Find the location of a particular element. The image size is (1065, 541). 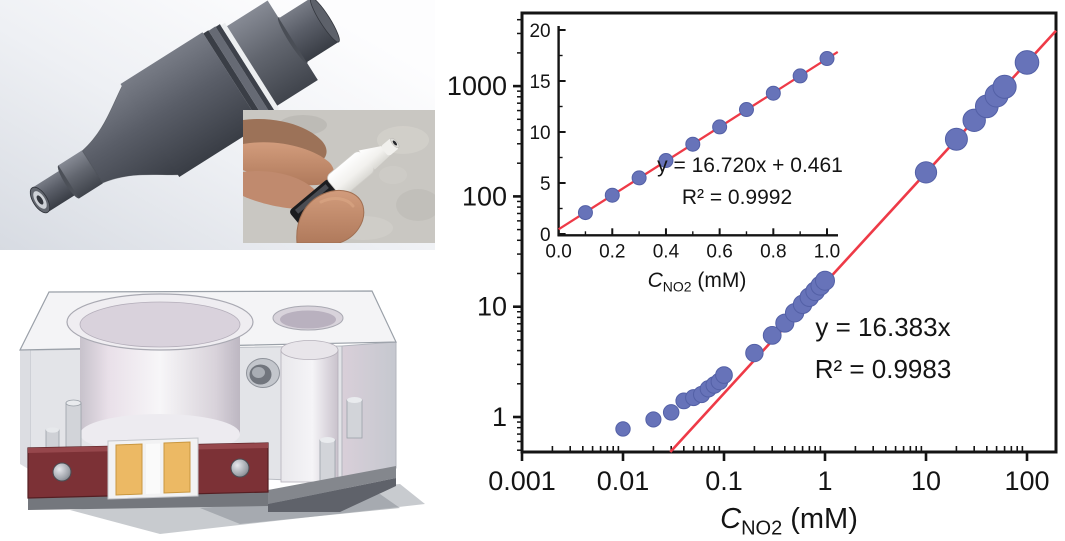

inset-y-tick-label: 20 is located at coordinates (539, 31).